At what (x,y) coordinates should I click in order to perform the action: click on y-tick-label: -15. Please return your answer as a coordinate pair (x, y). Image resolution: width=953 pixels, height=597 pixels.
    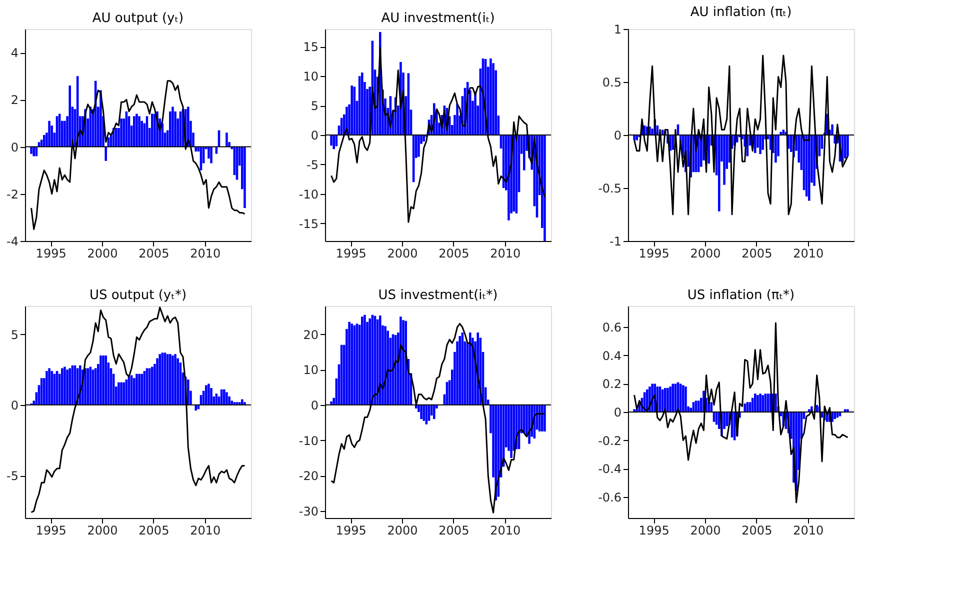
    Looking at the image, I should click on (308, 223).